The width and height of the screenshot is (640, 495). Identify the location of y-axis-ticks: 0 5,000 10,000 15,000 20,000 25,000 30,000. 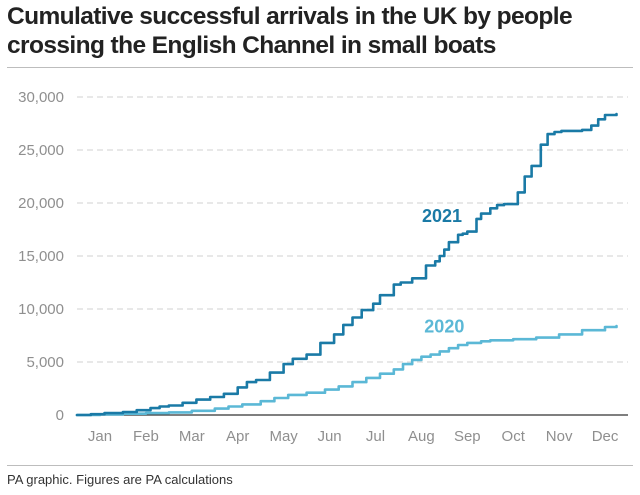
(41, 256).